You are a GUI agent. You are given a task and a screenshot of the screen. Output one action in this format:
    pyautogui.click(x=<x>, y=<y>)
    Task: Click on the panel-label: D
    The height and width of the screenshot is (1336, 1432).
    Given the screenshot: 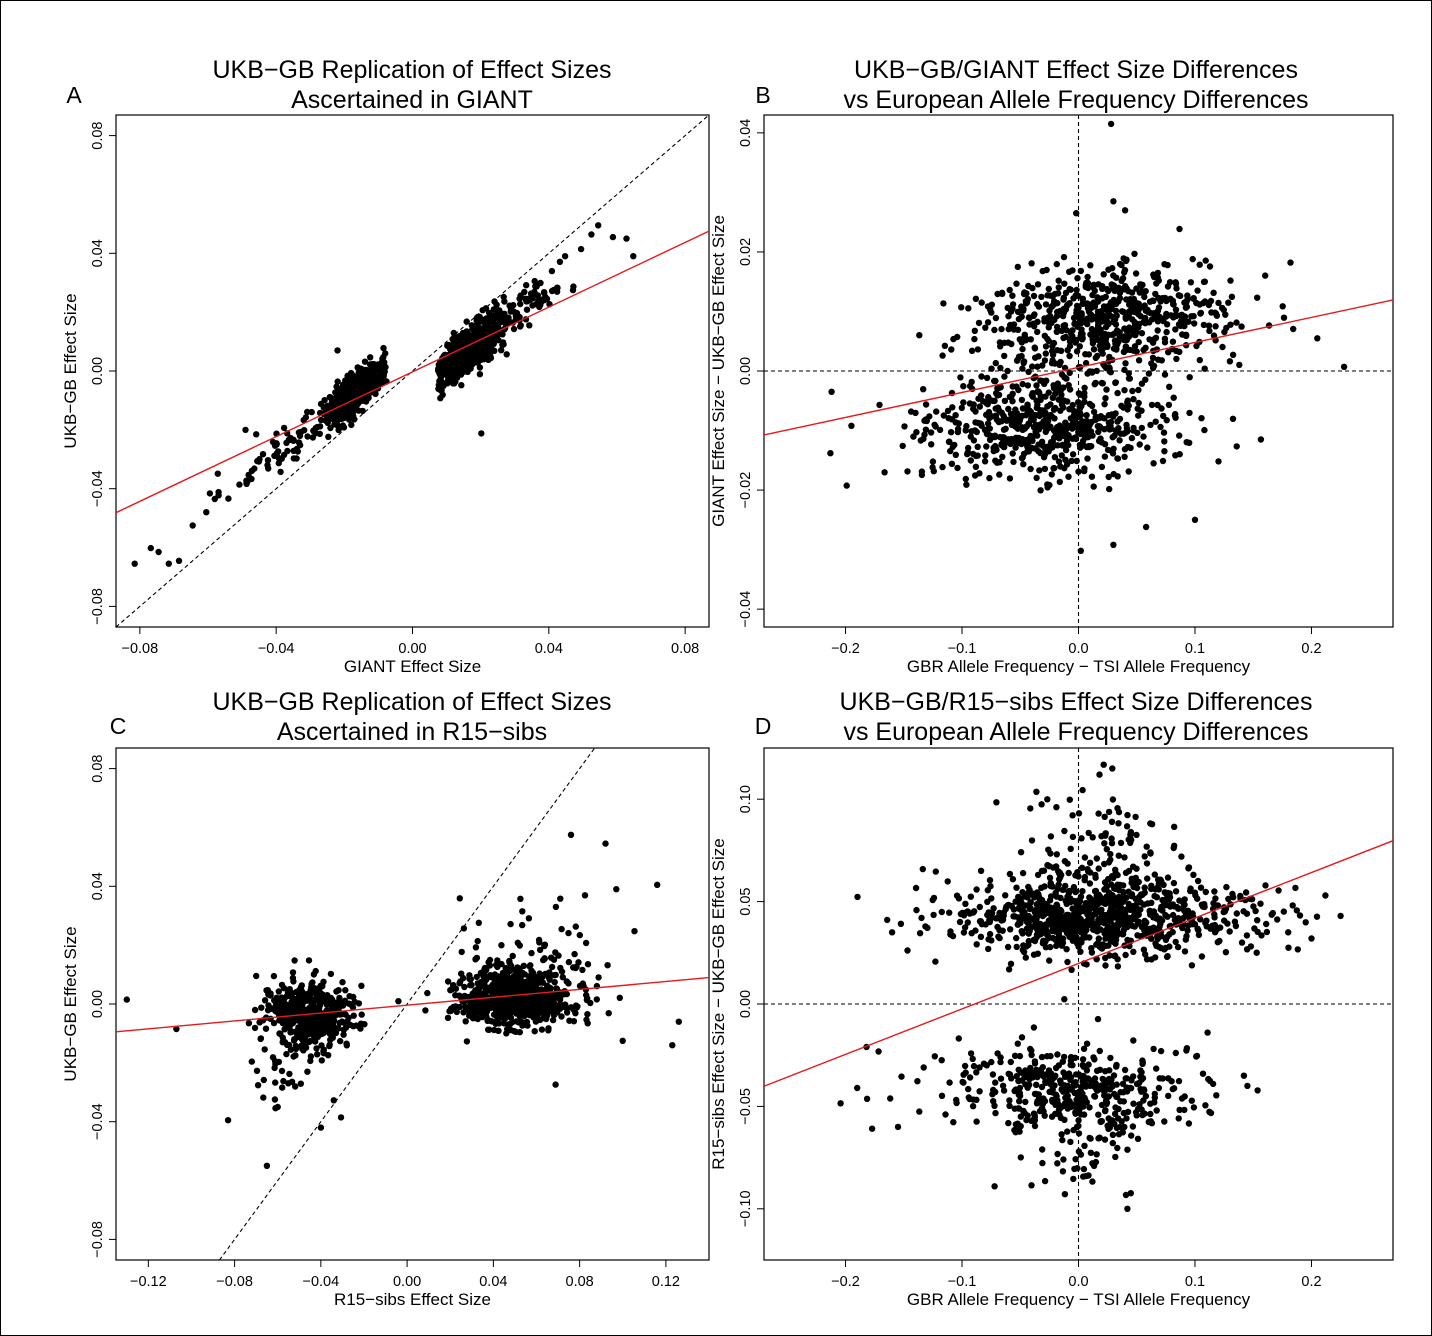 What is the action you would take?
    pyautogui.click(x=763, y=726)
    